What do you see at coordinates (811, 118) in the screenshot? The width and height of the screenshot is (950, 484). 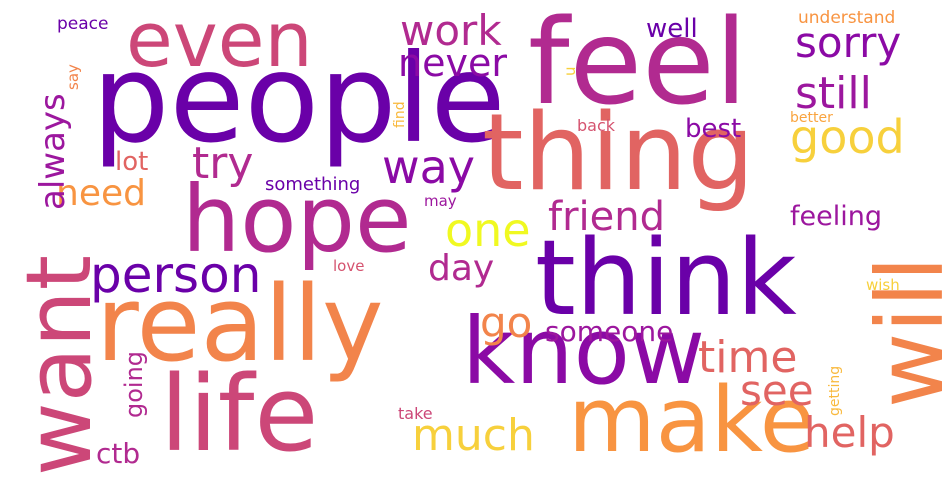 I see `word-better: better` at bounding box center [811, 118].